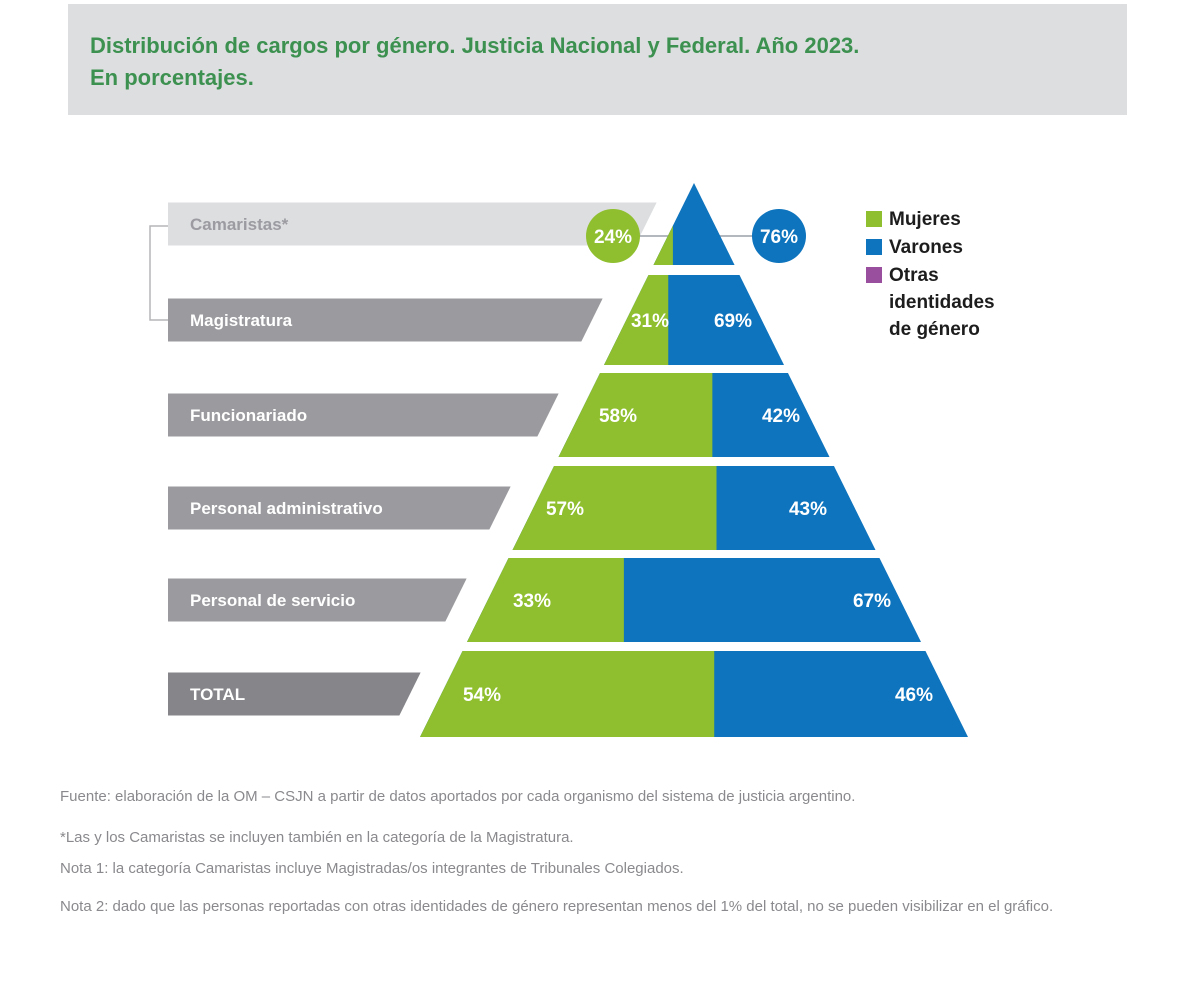 The width and height of the screenshot is (1200, 982). What do you see at coordinates (781, 416) in the screenshot?
I see `percent-label-varones: 42%` at bounding box center [781, 416].